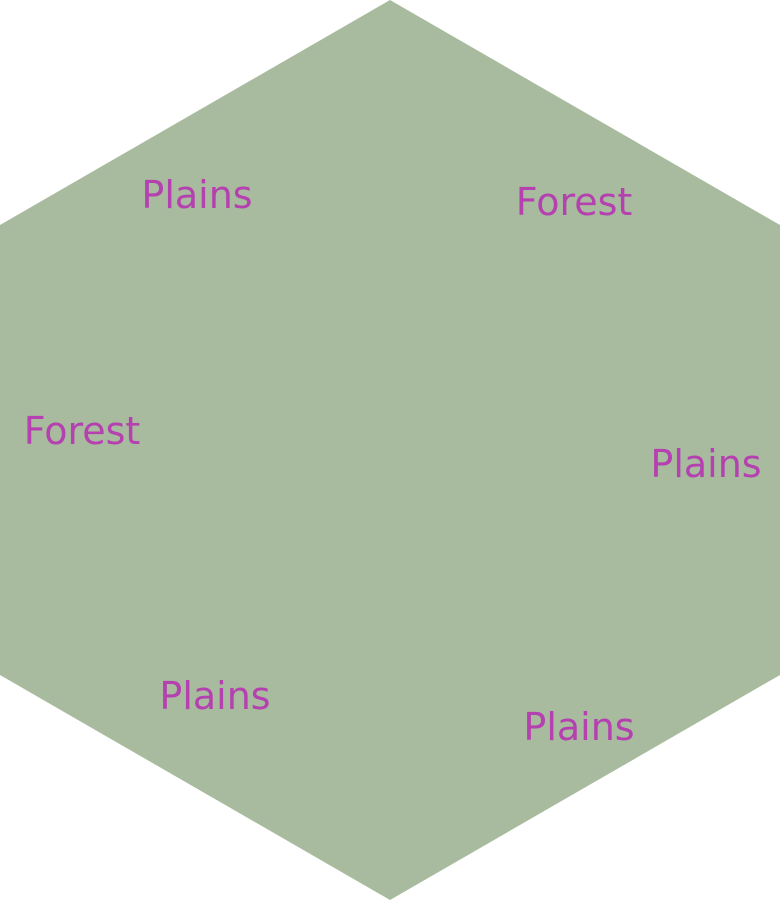  Describe the element at coordinates (574, 202) in the screenshot. I see `edge-label-top-right: Forest` at that location.